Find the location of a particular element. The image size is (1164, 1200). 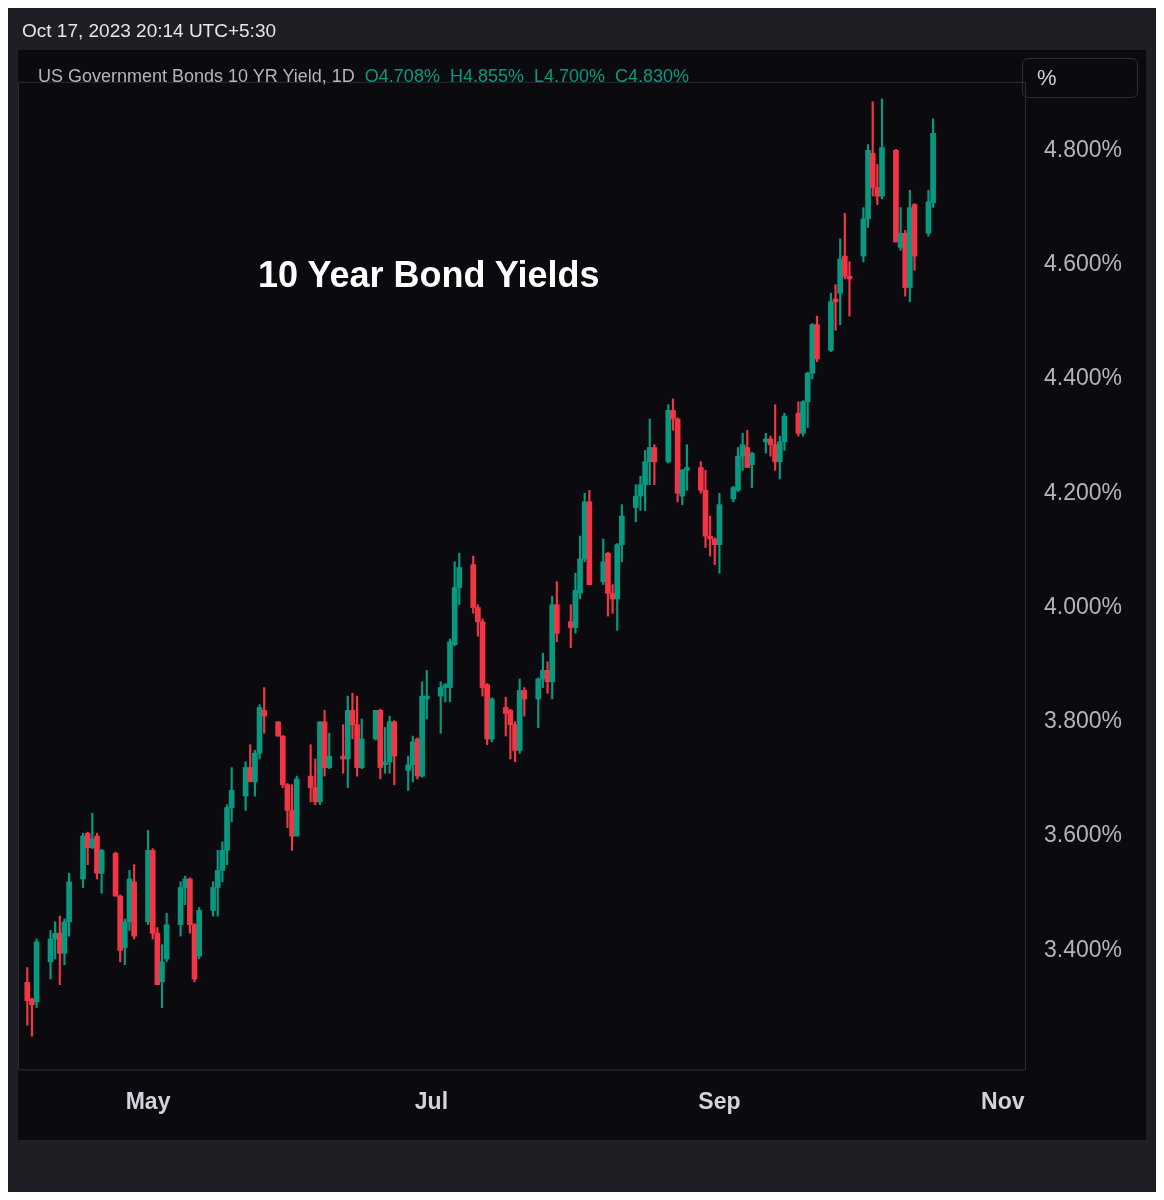

annotation: L4.700% is located at coordinates (569, 76).